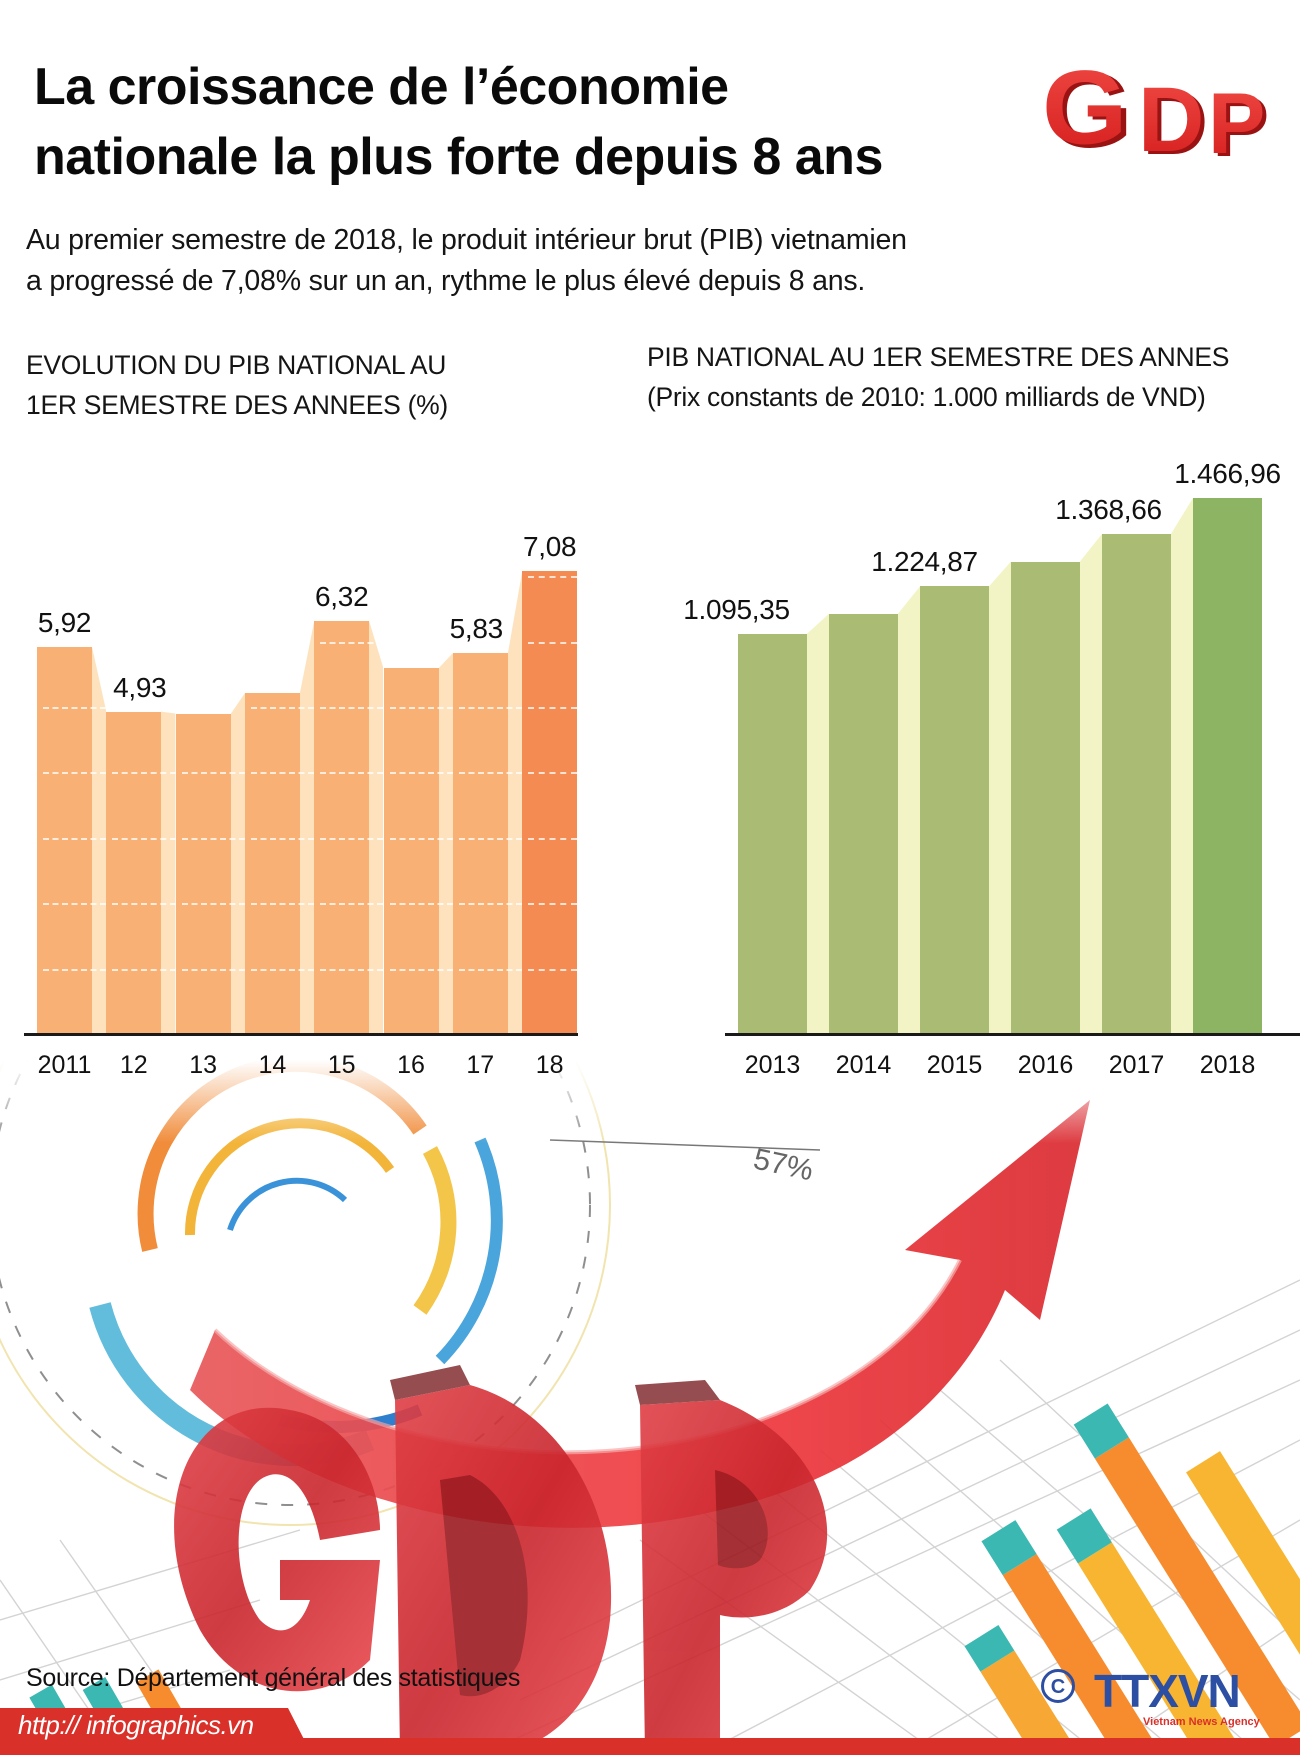 The width and height of the screenshot is (1300, 1755). Describe the element at coordinates (411, 1065) in the screenshot. I see `x-tick-label: 16` at that location.